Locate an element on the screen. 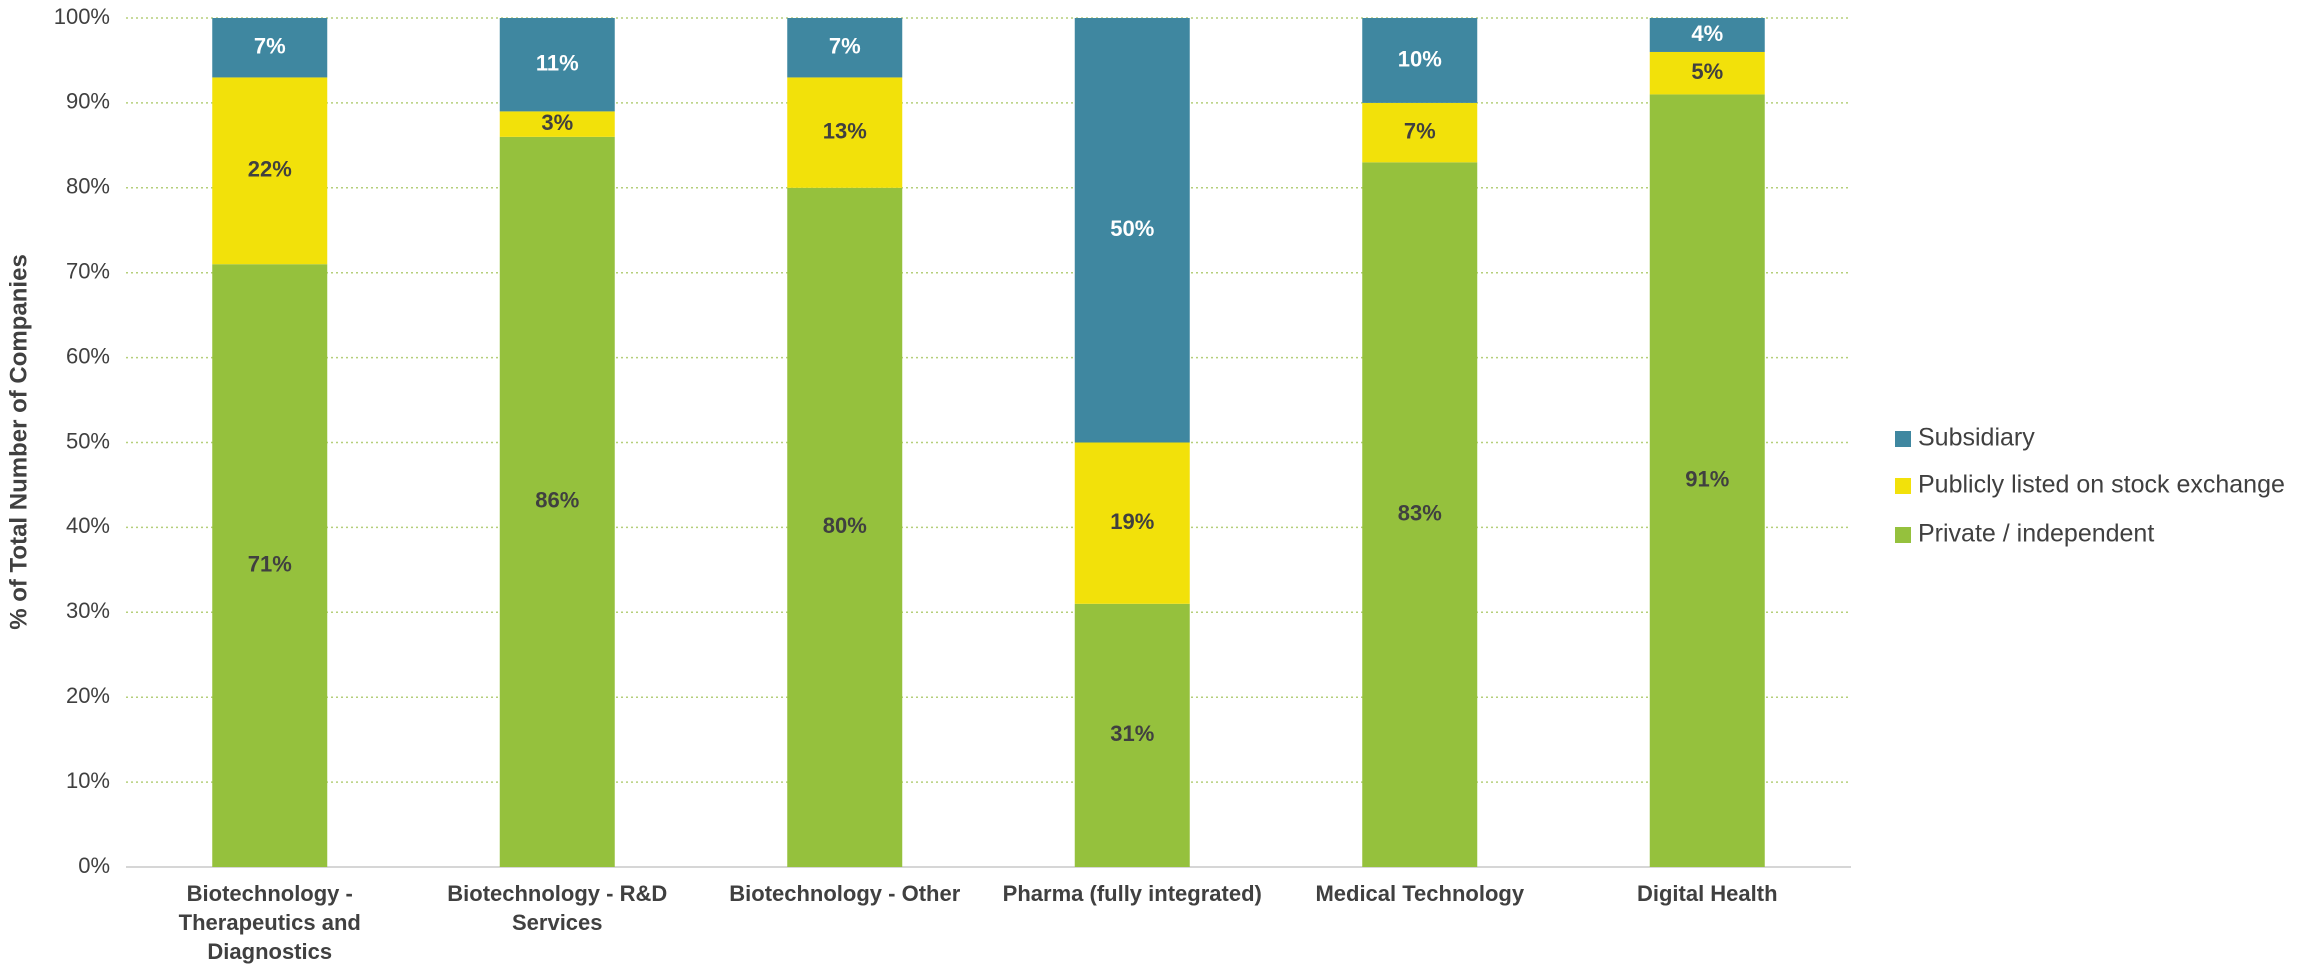  x-tick-label: Biotechnology - R&D Services is located at coordinates (557, 908).